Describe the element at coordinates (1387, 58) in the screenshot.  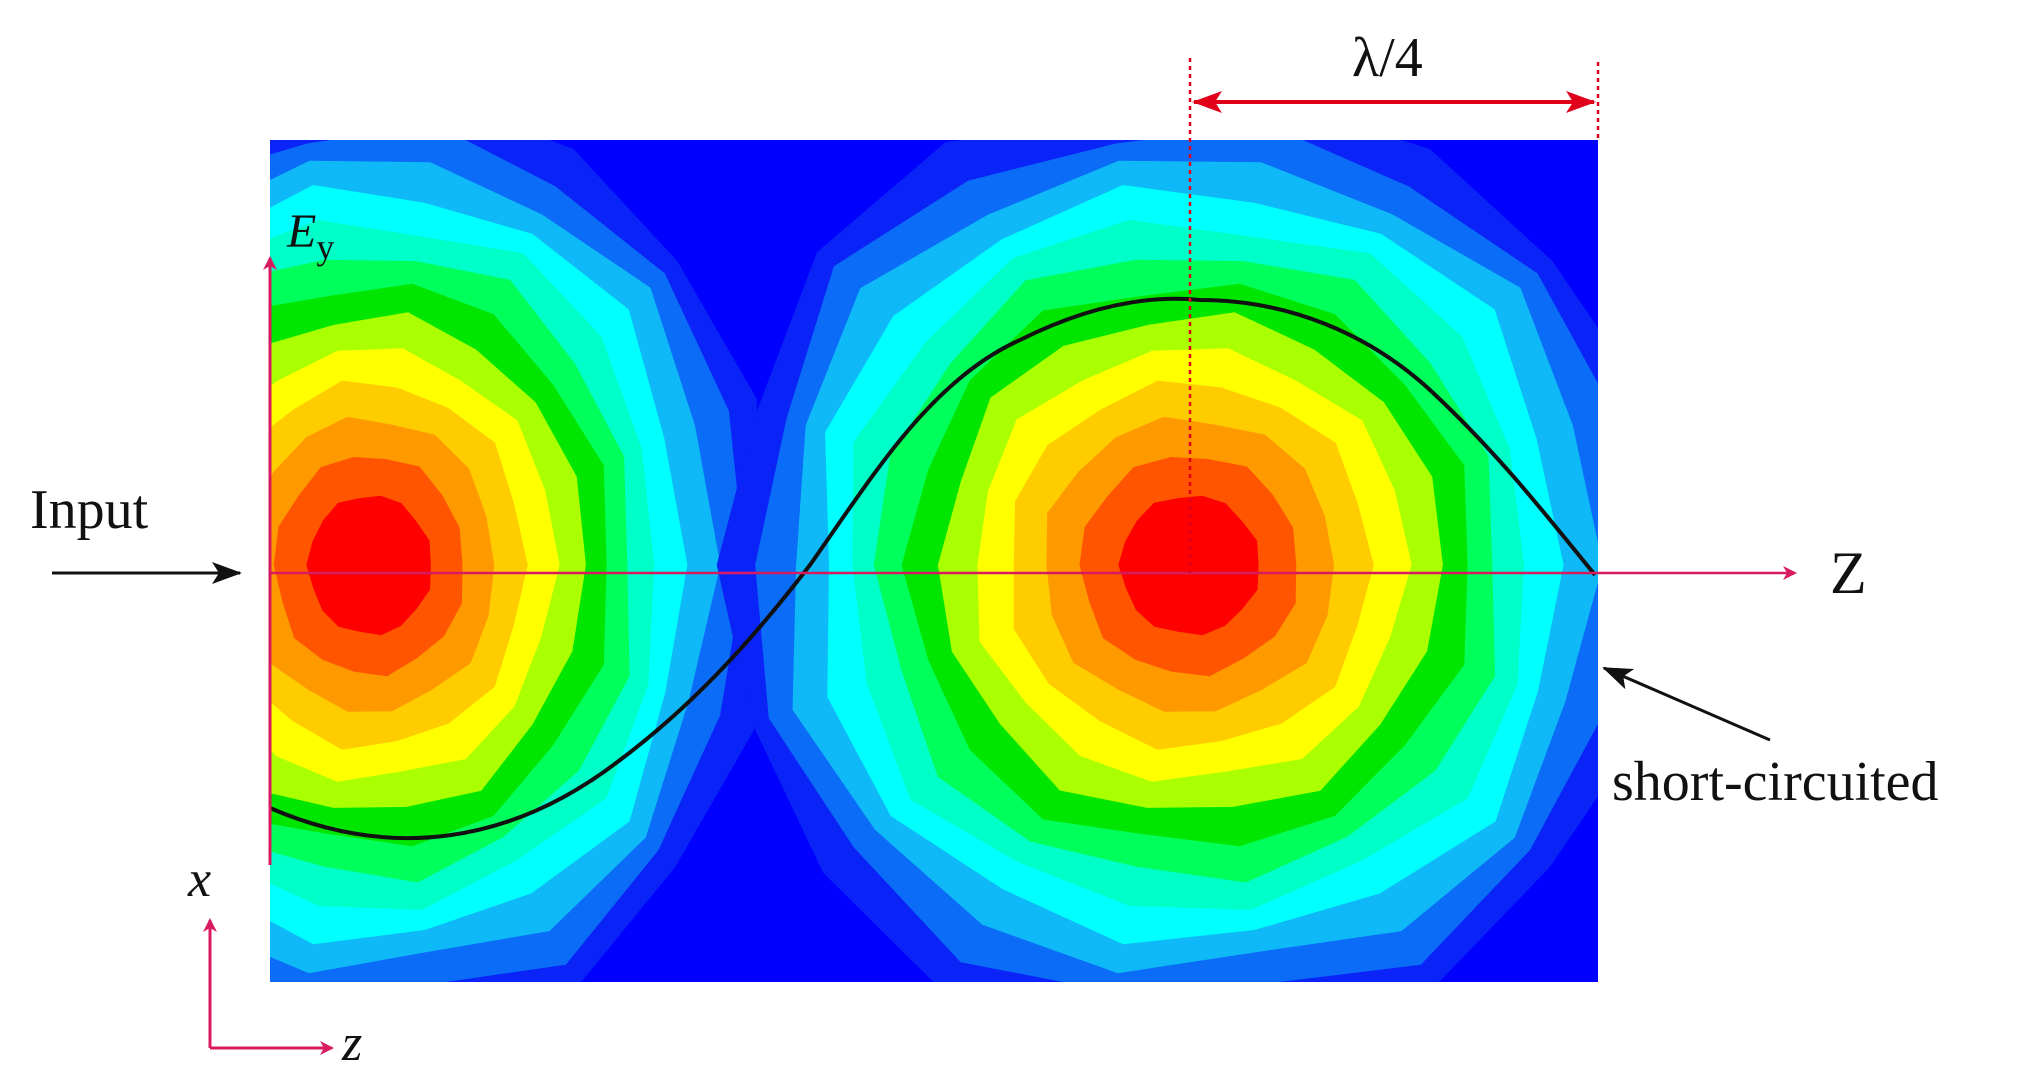
I see `lambda-quarter-label: λ/4` at that location.